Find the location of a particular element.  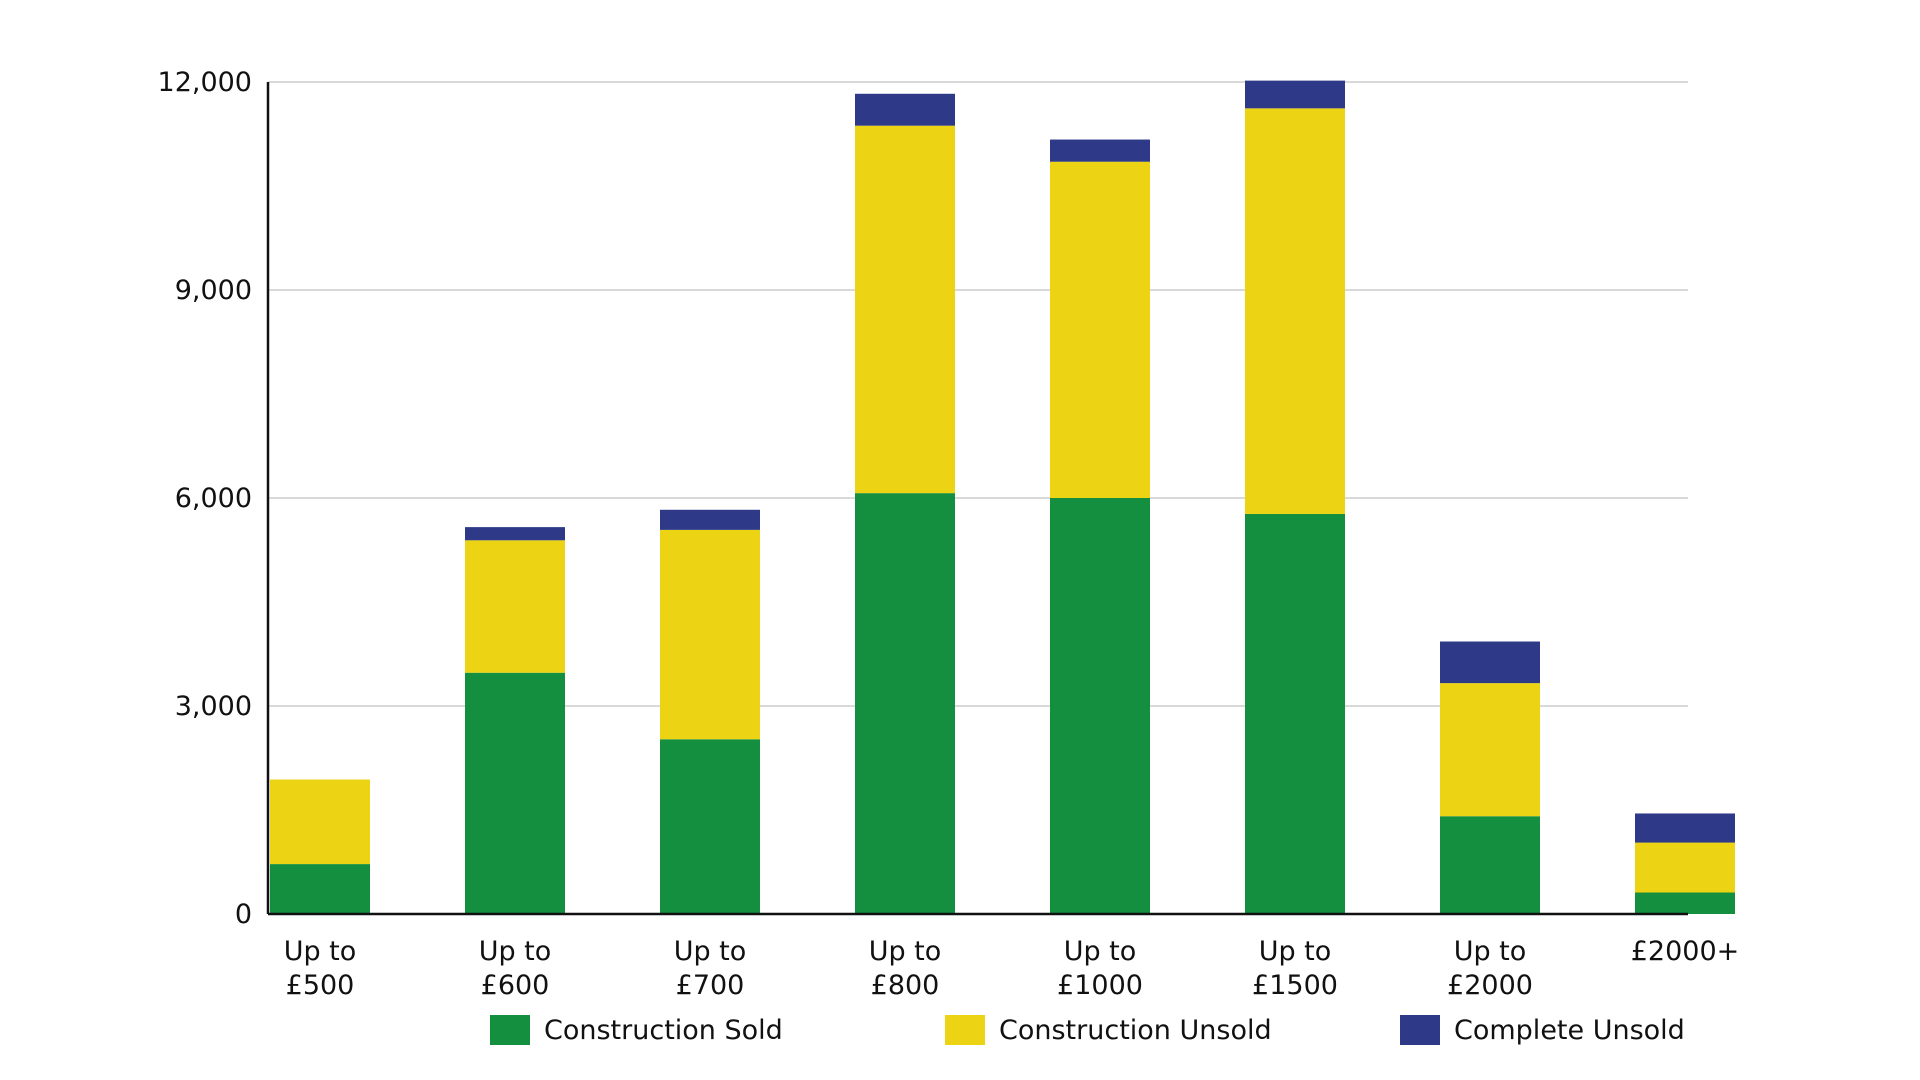

y-tick-label: 9,000 is located at coordinates (213, 290).